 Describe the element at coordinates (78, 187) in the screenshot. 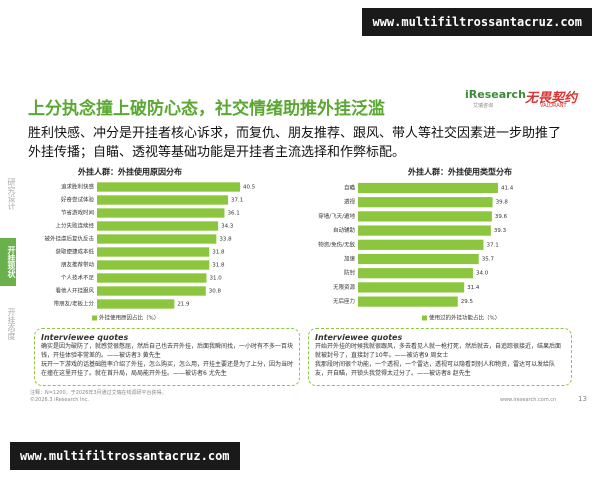

I see `category-label: 追求胜利快感` at that location.